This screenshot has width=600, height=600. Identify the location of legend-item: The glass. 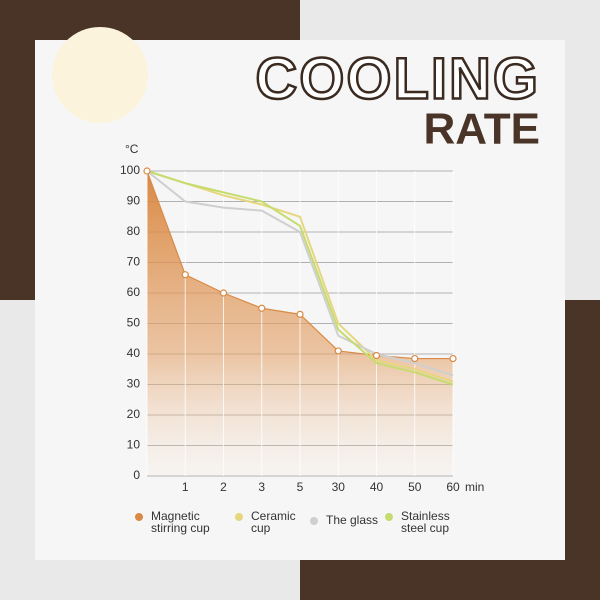
(353, 520).